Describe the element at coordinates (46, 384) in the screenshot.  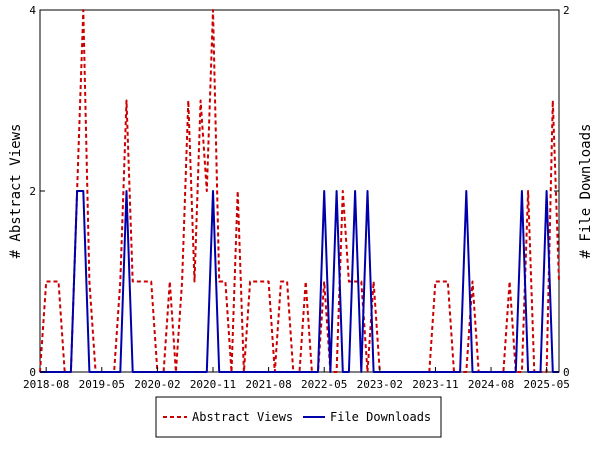
I see `x-tick-label: 2018-08` at that location.